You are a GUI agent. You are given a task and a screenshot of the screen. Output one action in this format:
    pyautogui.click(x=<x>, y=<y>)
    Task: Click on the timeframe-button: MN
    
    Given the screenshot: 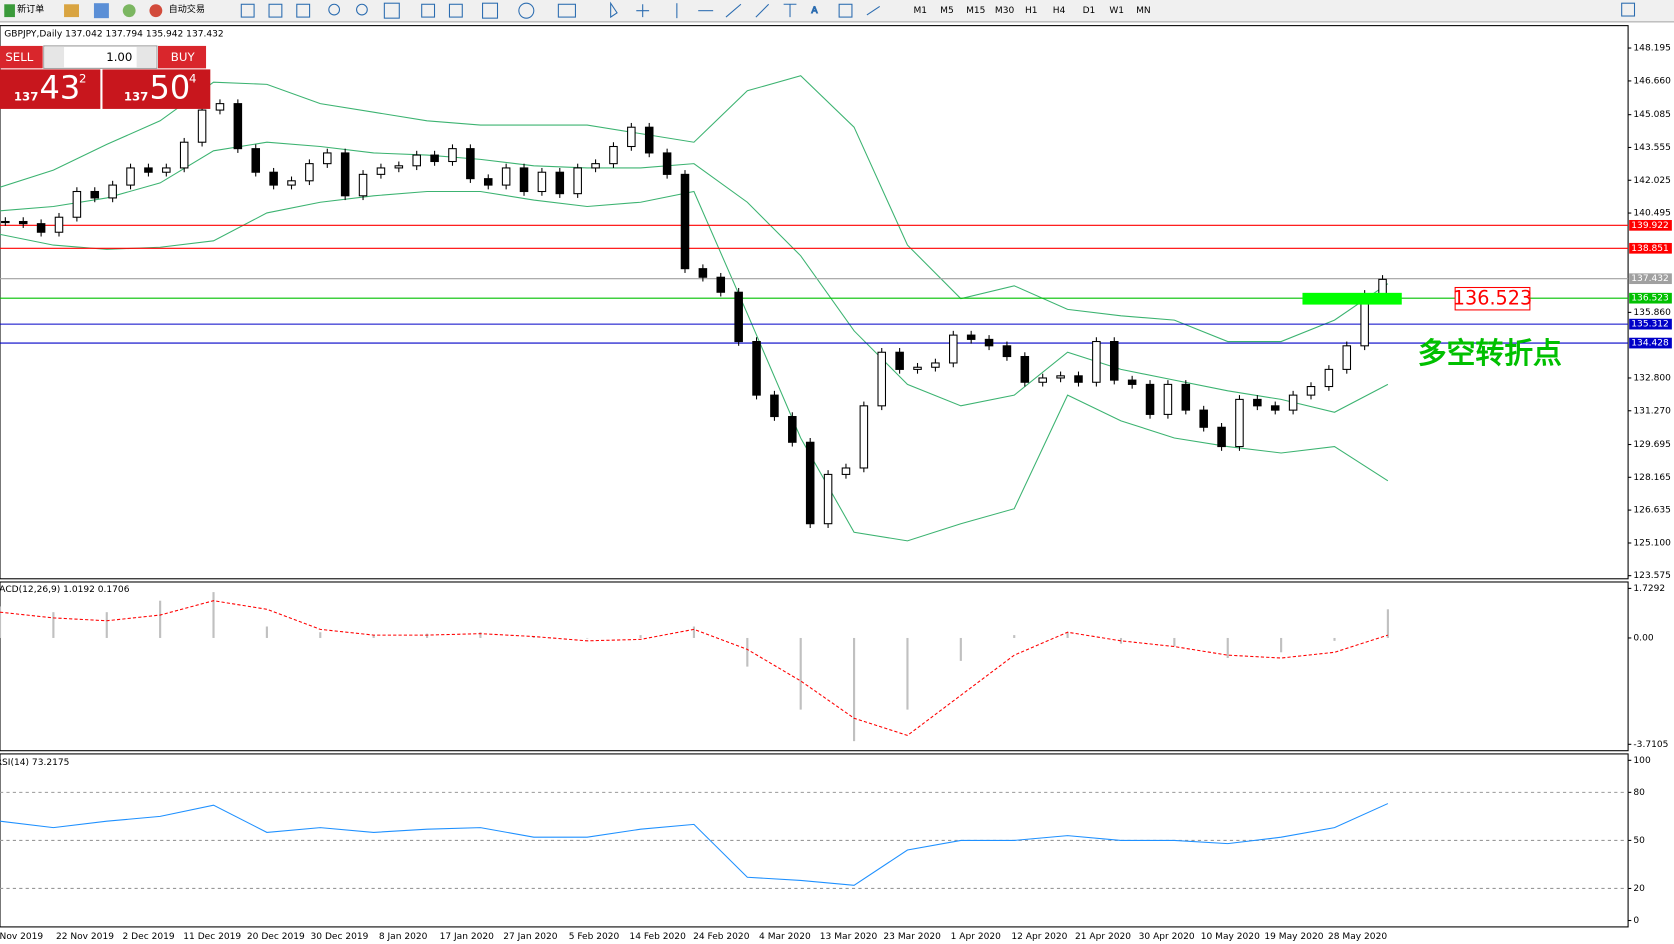 What is the action you would take?
    pyautogui.click(x=1143, y=11)
    